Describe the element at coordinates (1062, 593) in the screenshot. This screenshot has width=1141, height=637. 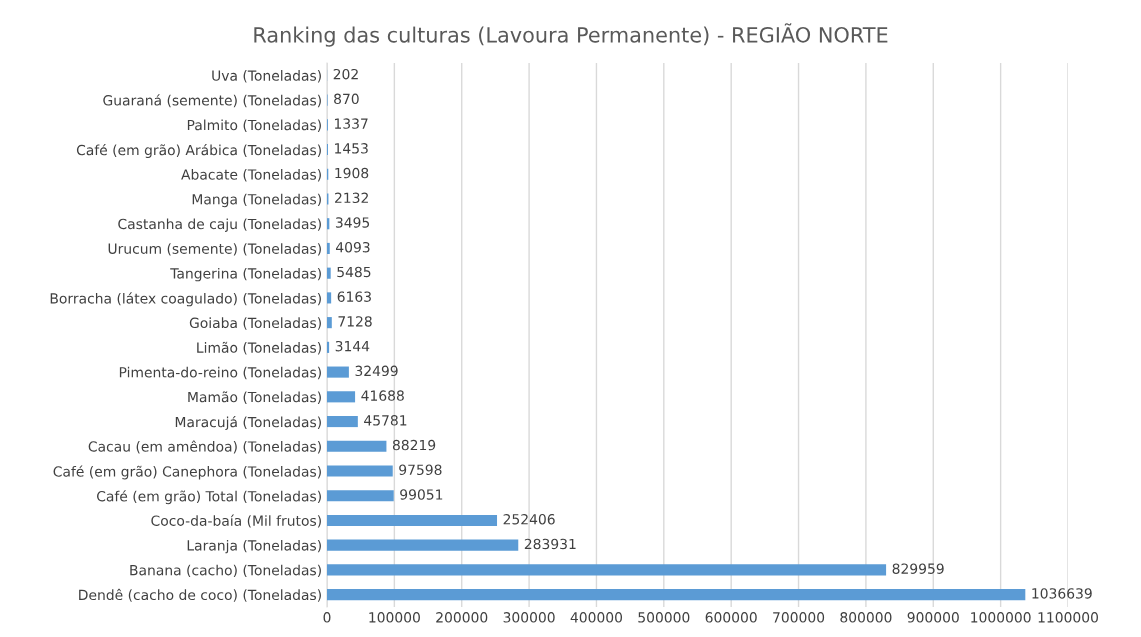
I see `data-label: 1036639` at that location.